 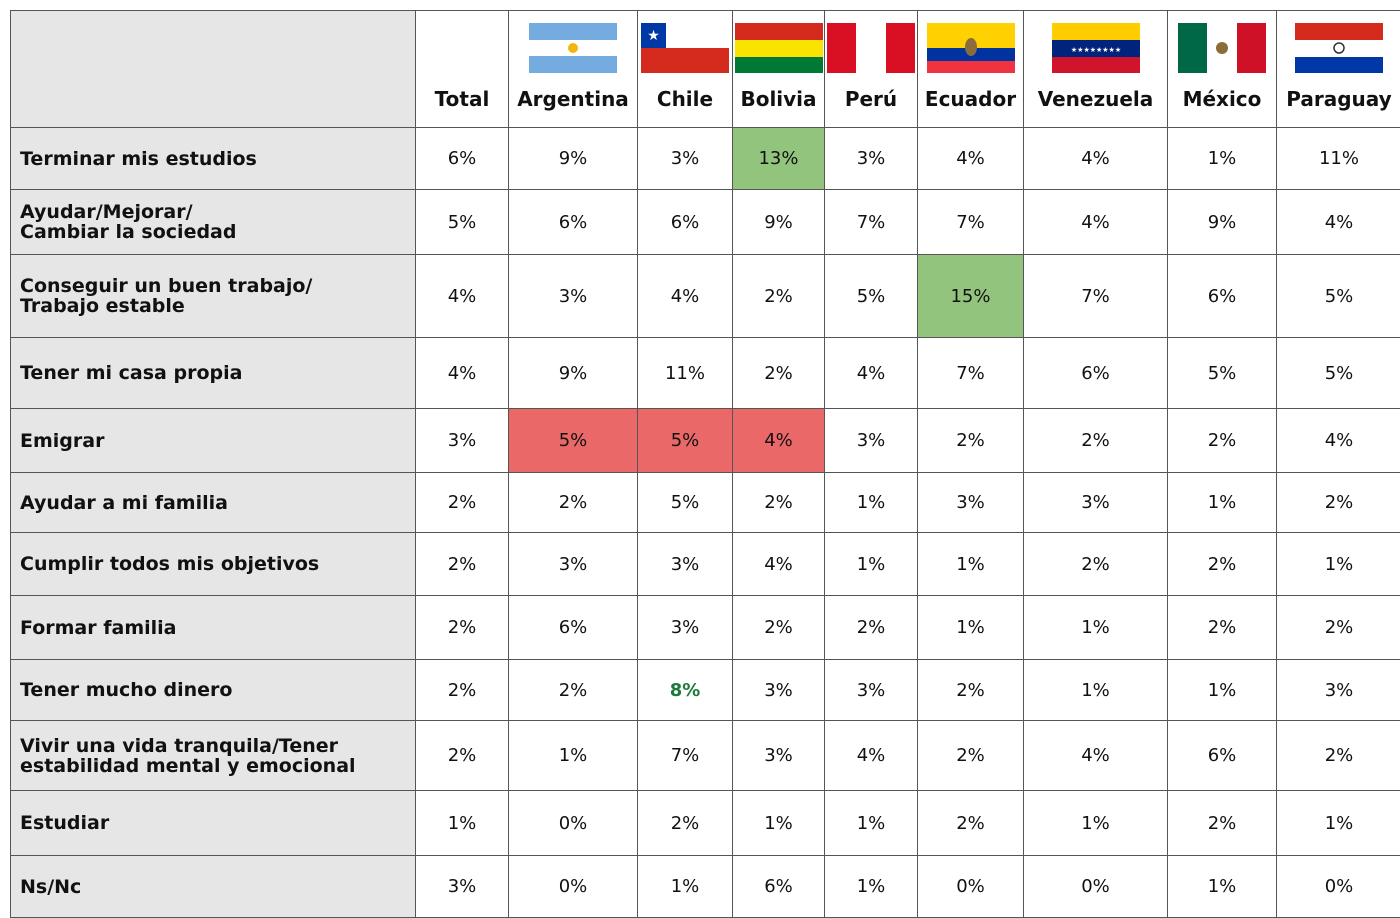 What do you see at coordinates (213, 564) in the screenshot?
I see `row-label: Cumplir todos mis objetivos` at bounding box center [213, 564].